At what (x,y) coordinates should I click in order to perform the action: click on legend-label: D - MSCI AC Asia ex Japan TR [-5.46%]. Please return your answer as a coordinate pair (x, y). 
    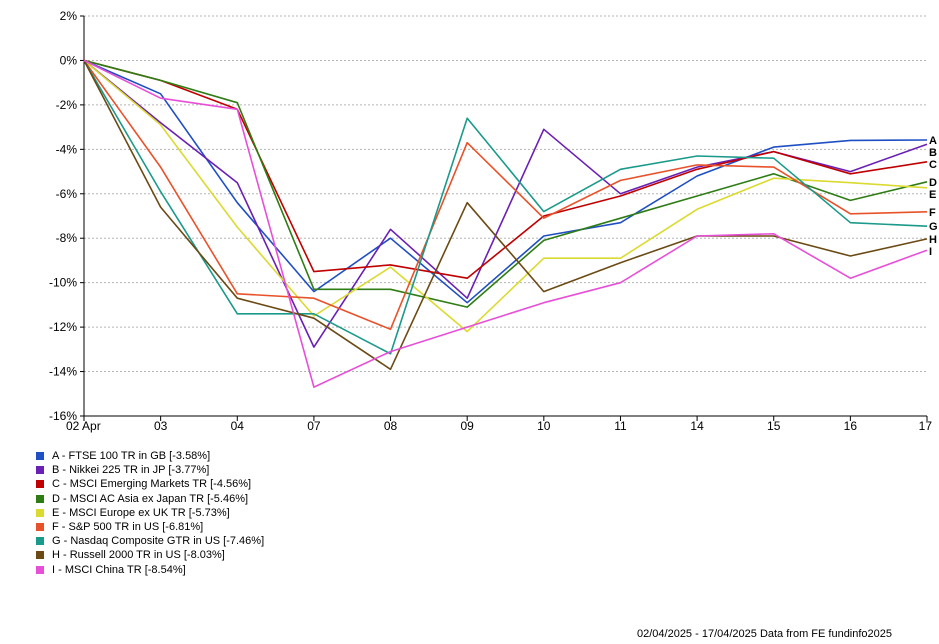
    Looking at the image, I should click on (150, 498).